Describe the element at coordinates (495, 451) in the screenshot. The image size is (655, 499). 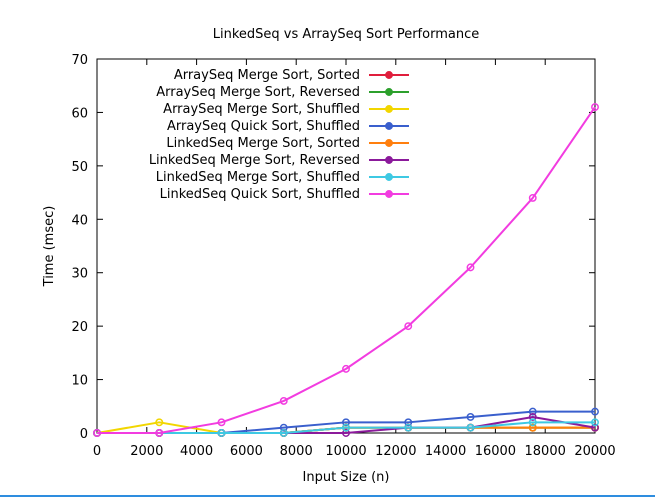
I see `x-tick-label: 16000` at that location.